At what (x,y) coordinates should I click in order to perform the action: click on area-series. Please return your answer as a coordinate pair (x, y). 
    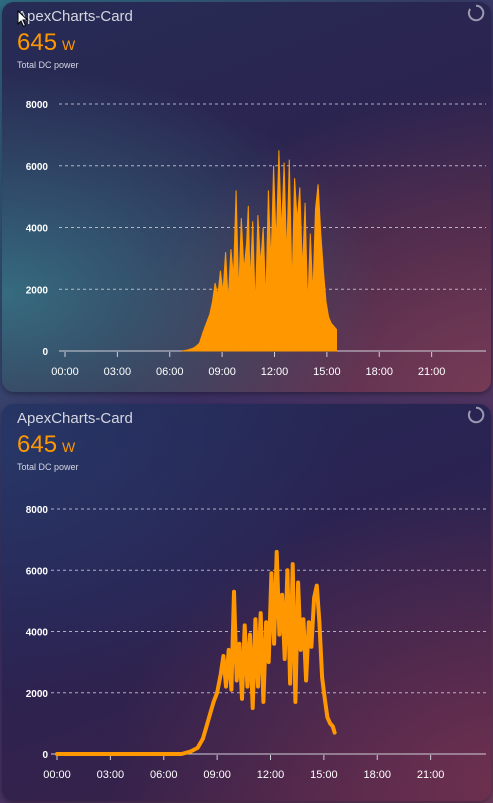
    Looking at the image, I should click on (259, 251).